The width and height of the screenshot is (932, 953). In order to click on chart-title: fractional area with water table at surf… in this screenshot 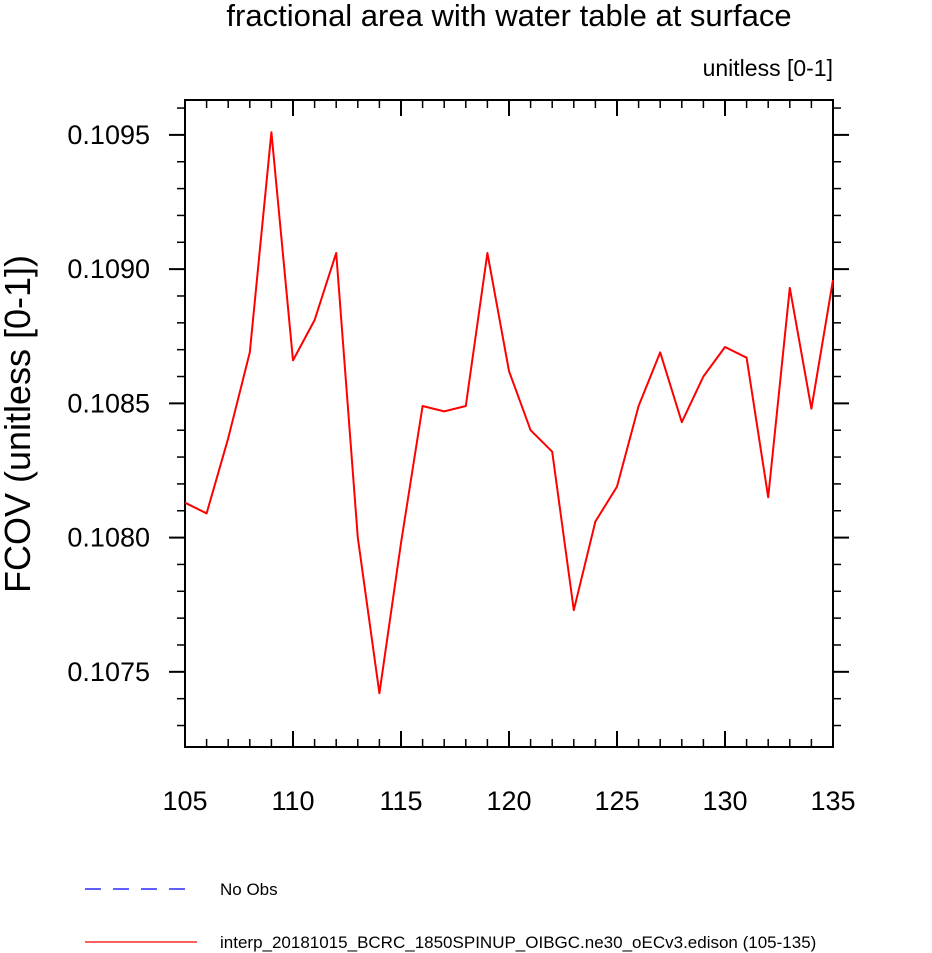, I will do `click(508, 16)`.